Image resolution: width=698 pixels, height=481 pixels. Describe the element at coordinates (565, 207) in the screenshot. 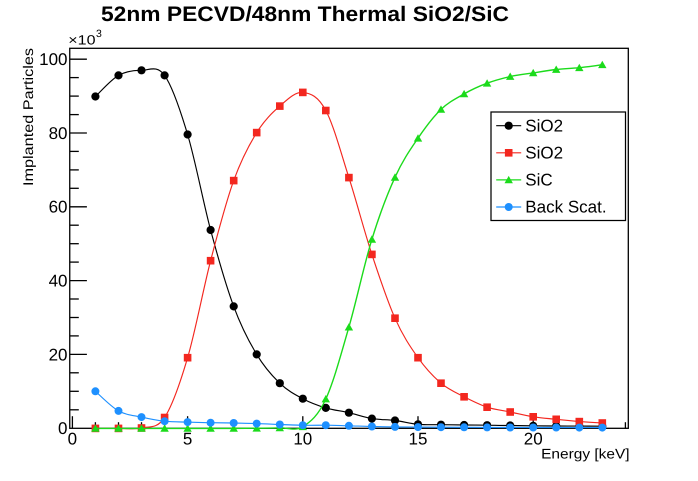

I see `svg-text: Back Scat.` at that location.